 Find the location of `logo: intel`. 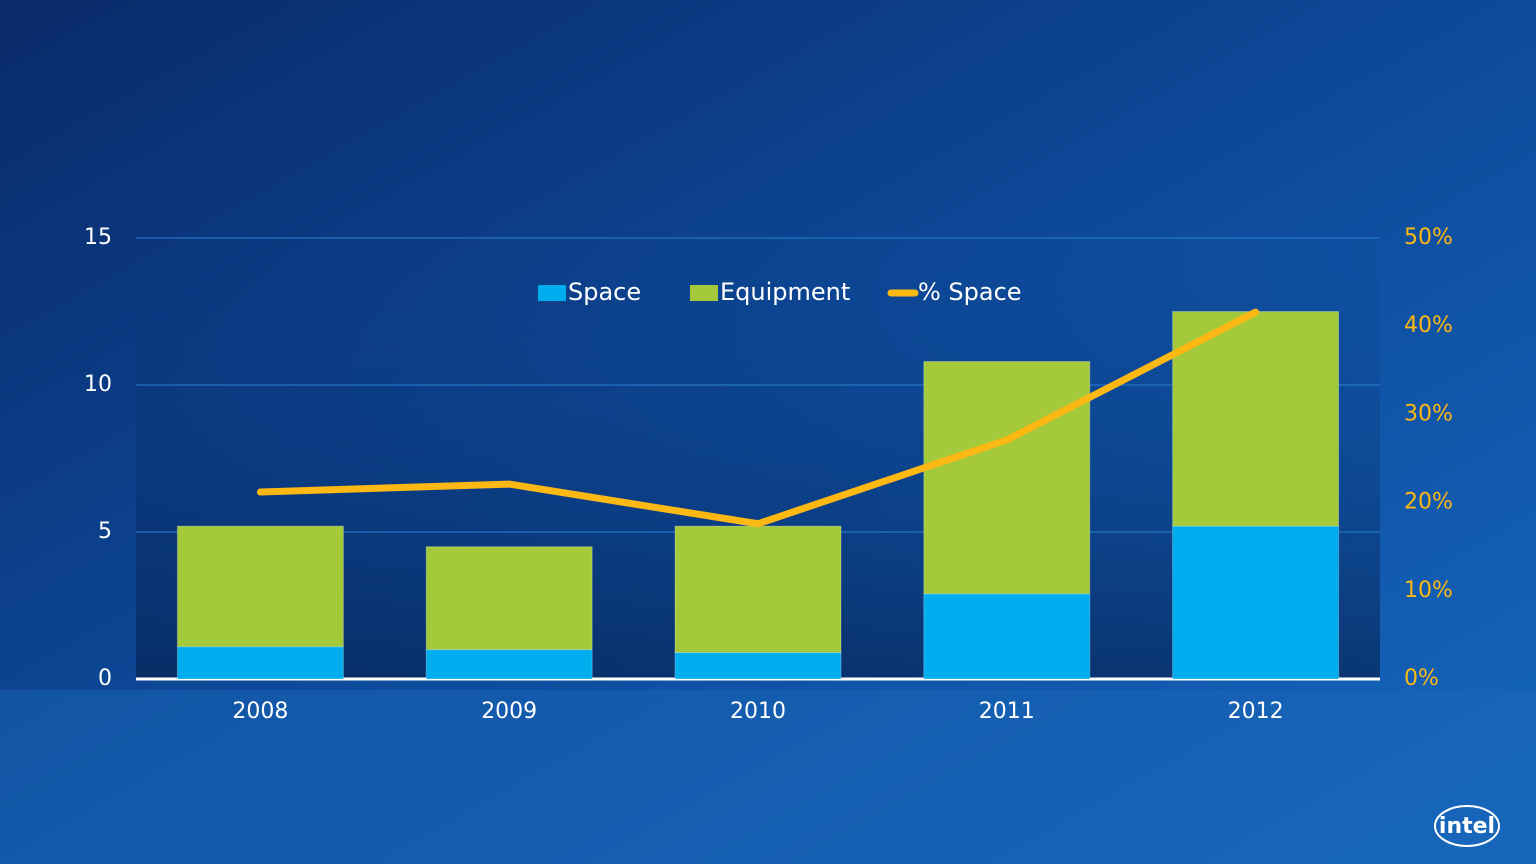

logo: intel is located at coordinates (1467, 826).